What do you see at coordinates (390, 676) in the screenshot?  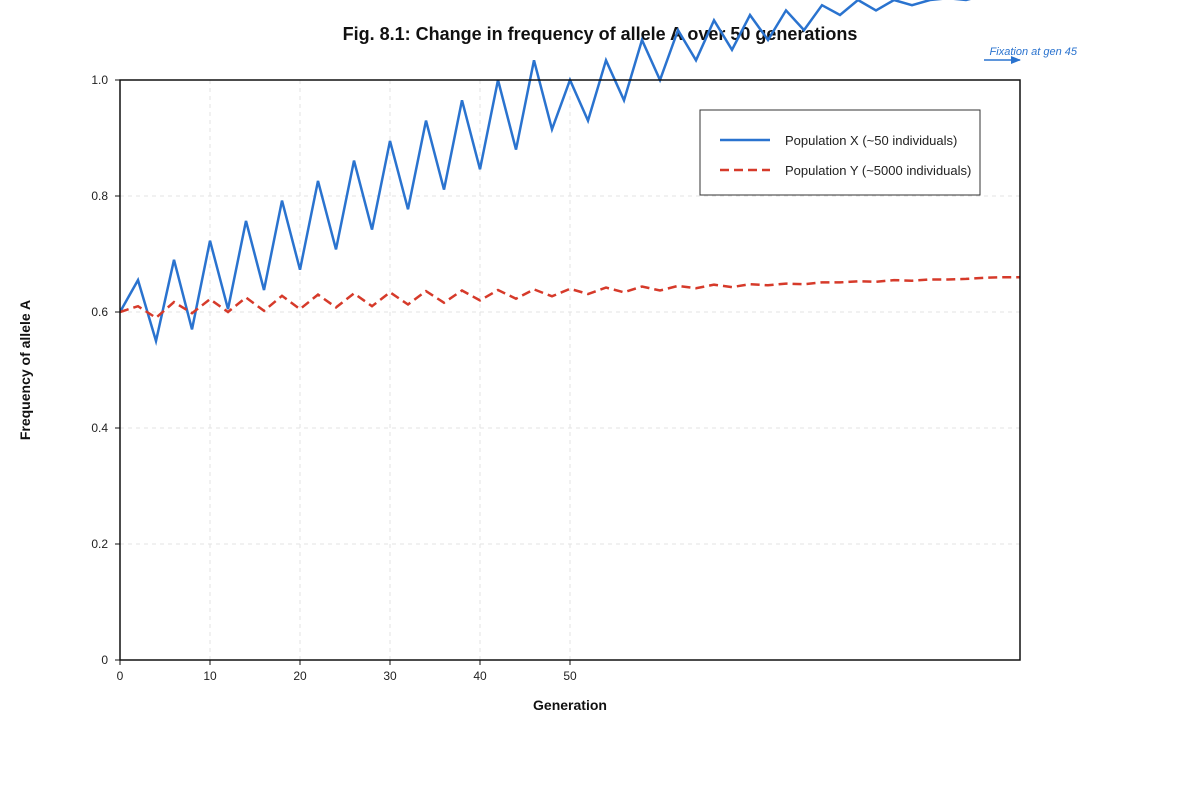 I see `x-tick-label: 30` at bounding box center [390, 676].